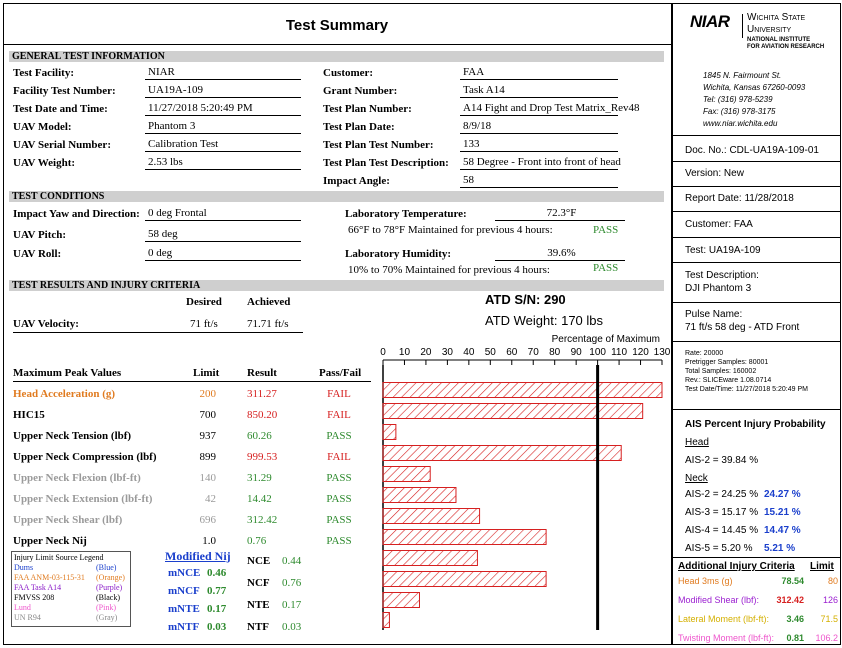 The image size is (842, 648). What do you see at coordinates (210, 499) in the screenshot?
I see `row-limit: 42` at bounding box center [210, 499].